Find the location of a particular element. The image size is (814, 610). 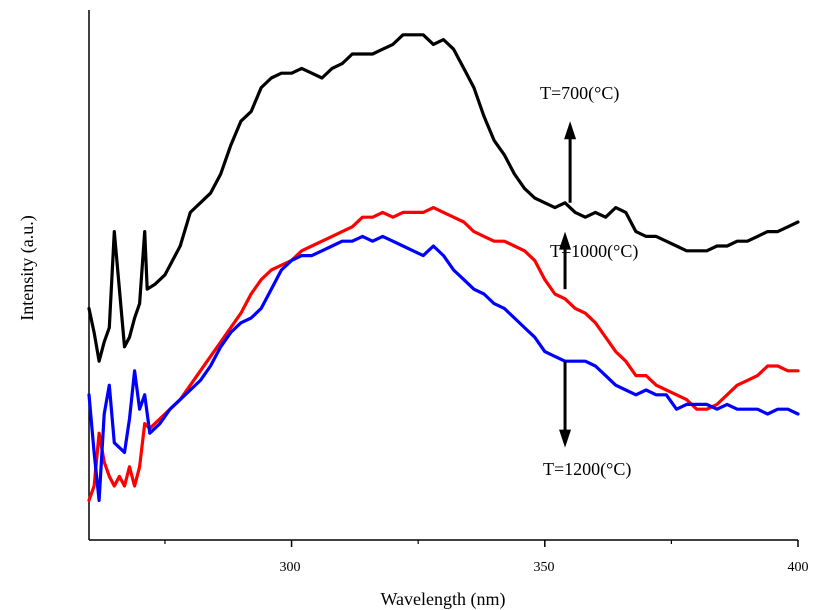

x-tick-label-350: 350 is located at coordinates (544, 567).